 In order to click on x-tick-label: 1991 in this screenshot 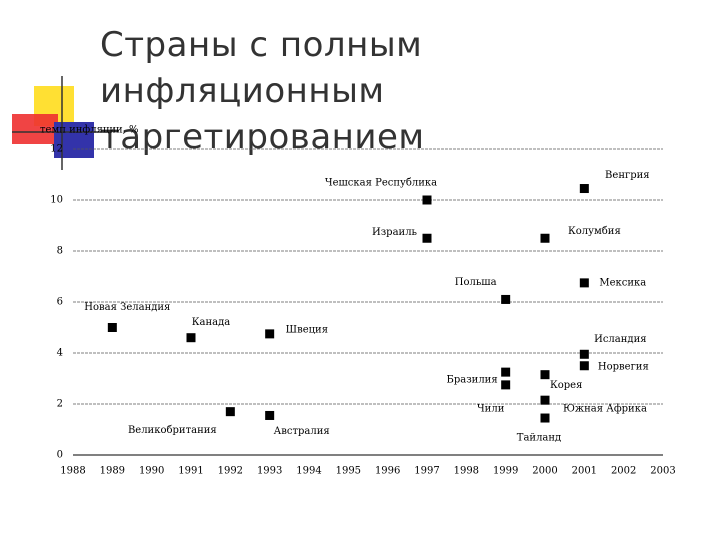, I will do `click(190, 471)`.